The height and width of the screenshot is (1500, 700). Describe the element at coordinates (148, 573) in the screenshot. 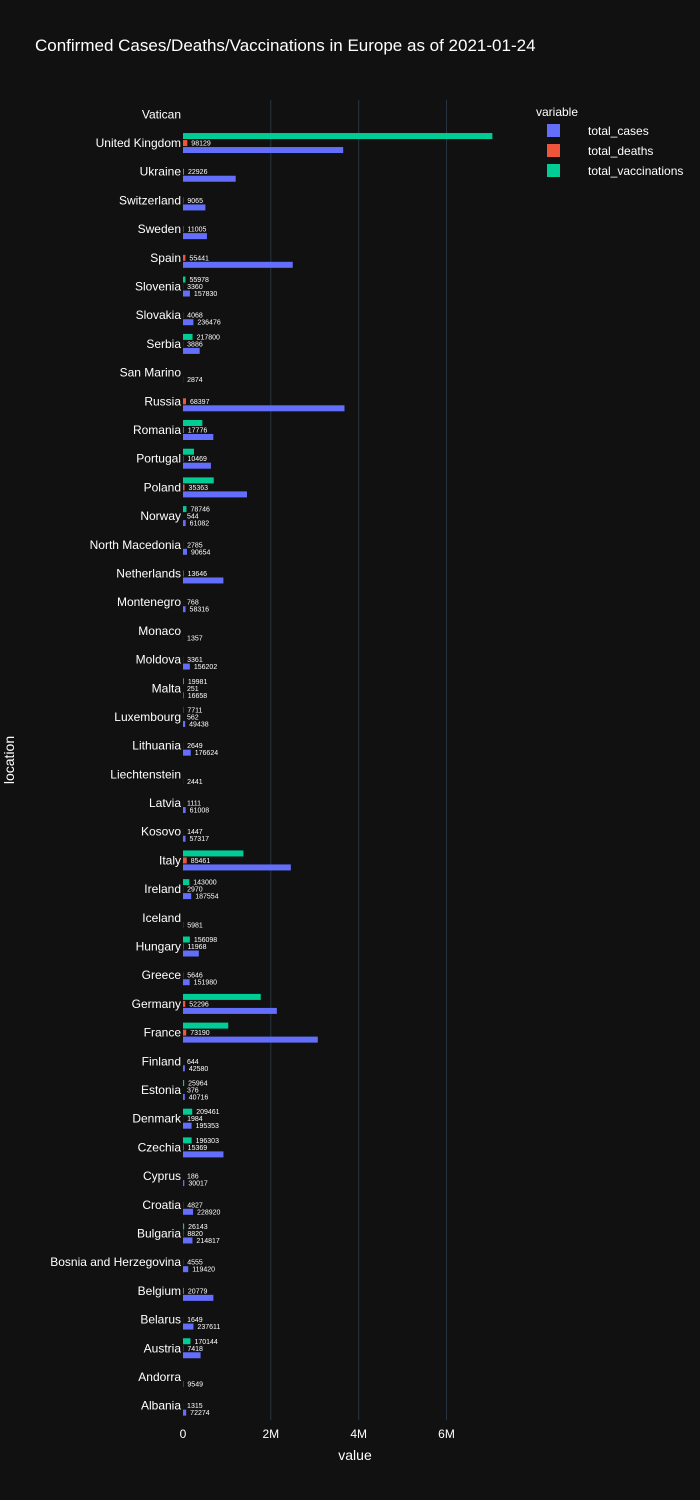

I see `y-tick-label: Netherlands` at that location.